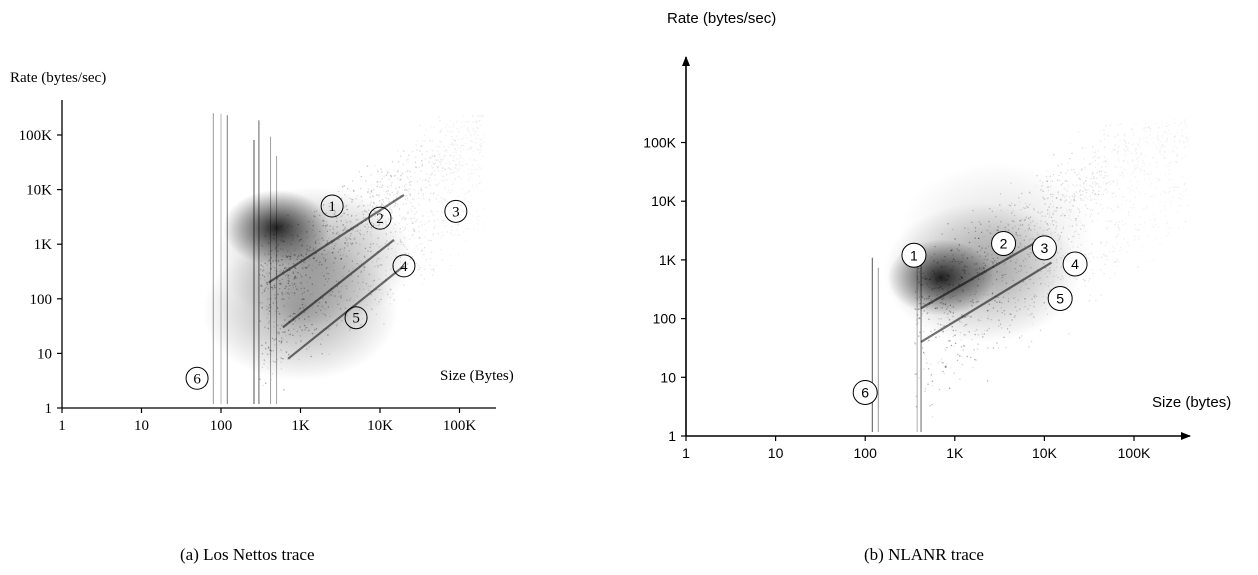 This screenshot has width=1258, height=575. I want to click on annotation-label: 6, so click(197, 379).